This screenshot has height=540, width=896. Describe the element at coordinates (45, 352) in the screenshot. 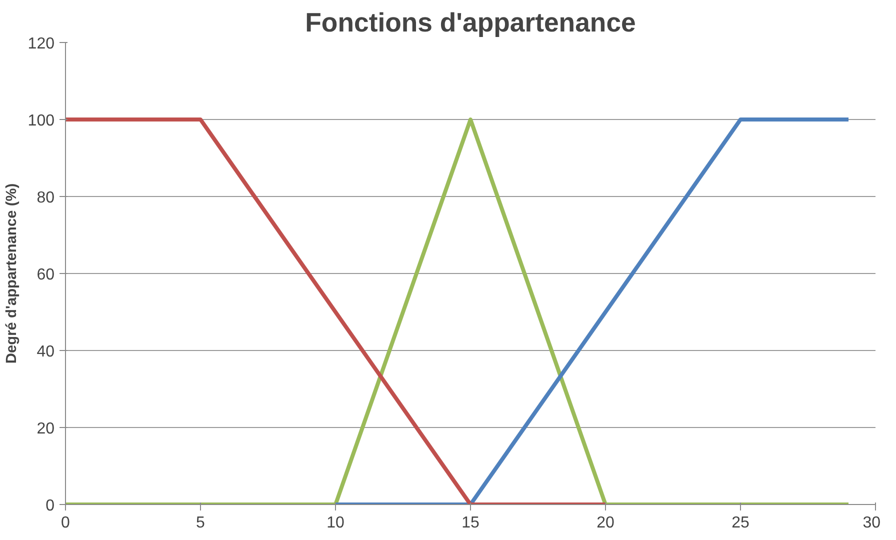

I see `y-tick-label: 40` at that location.